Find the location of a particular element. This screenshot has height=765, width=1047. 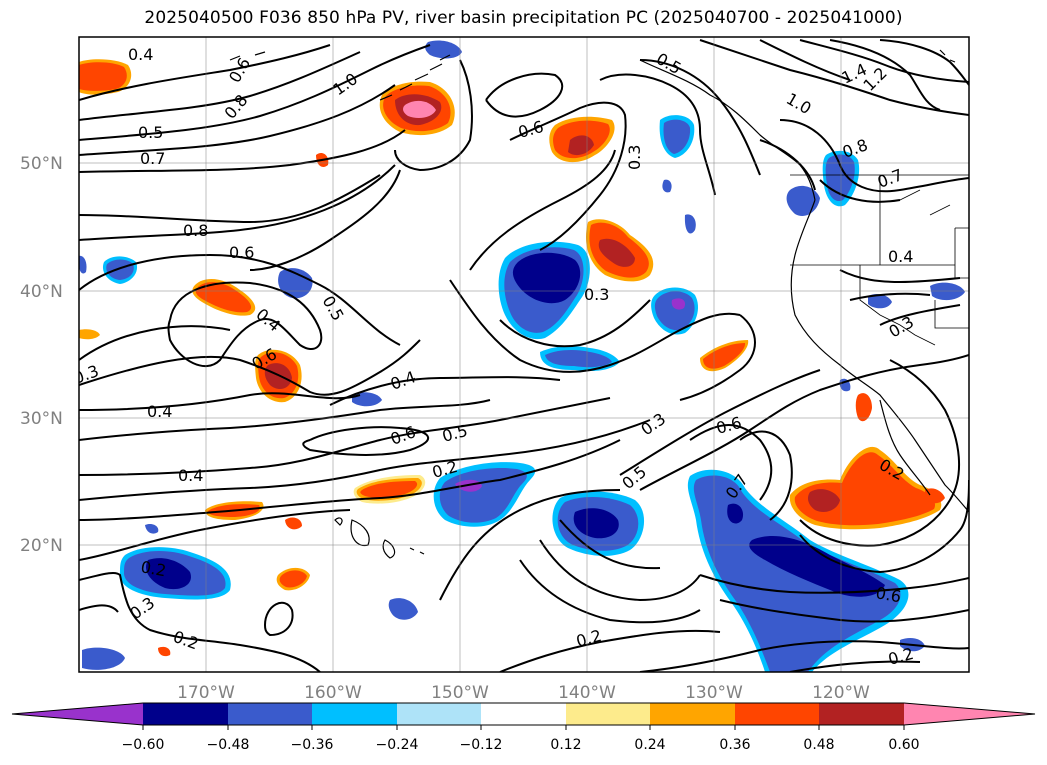

colorbar-extend-max is located at coordinates (969, 714).